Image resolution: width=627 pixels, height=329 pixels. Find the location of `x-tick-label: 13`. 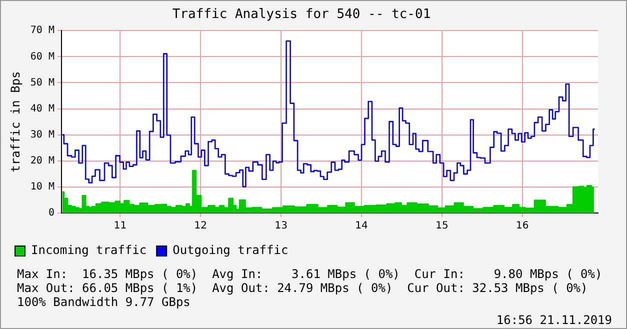

x-tick-label: 13 is located at coordinates (281, 226).